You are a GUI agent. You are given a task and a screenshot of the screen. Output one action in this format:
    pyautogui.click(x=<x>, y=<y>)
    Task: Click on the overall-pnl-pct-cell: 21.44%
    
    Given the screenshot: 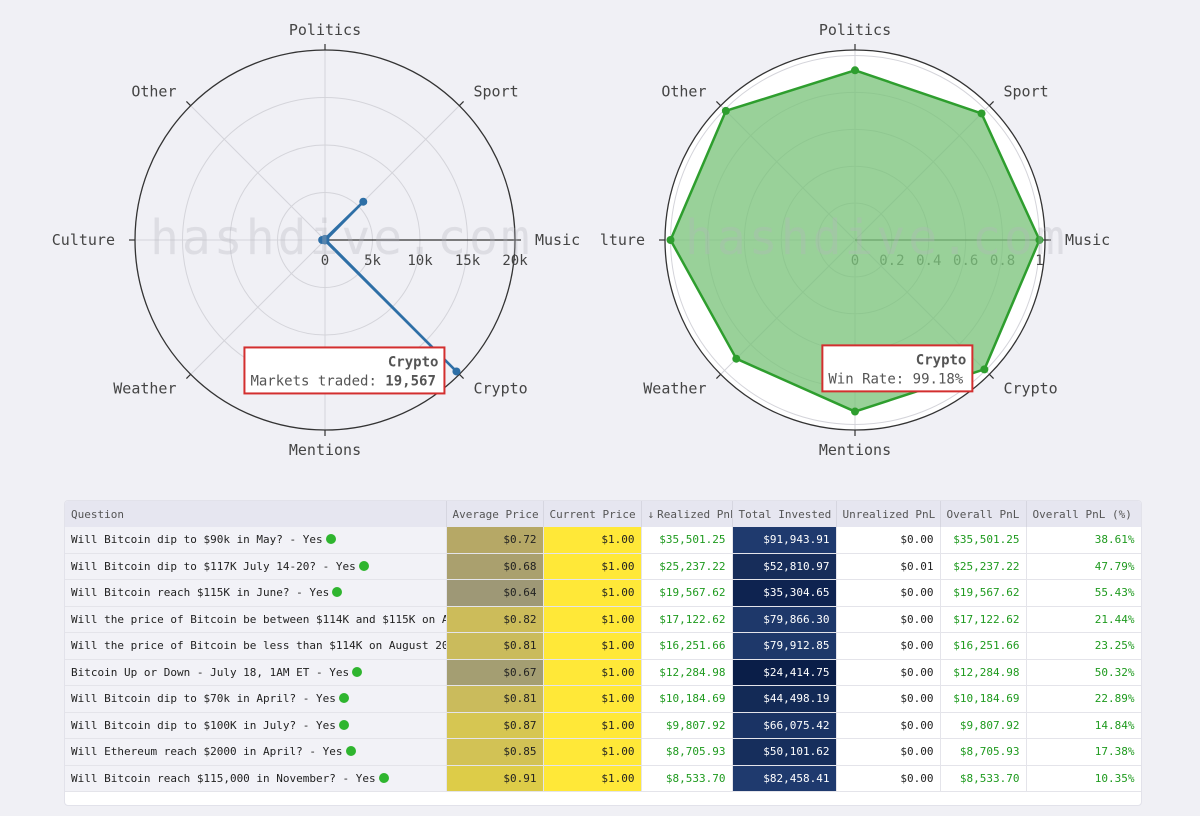 What is the action you would take?
    pyautogui.click(x=1083, y=619)
    